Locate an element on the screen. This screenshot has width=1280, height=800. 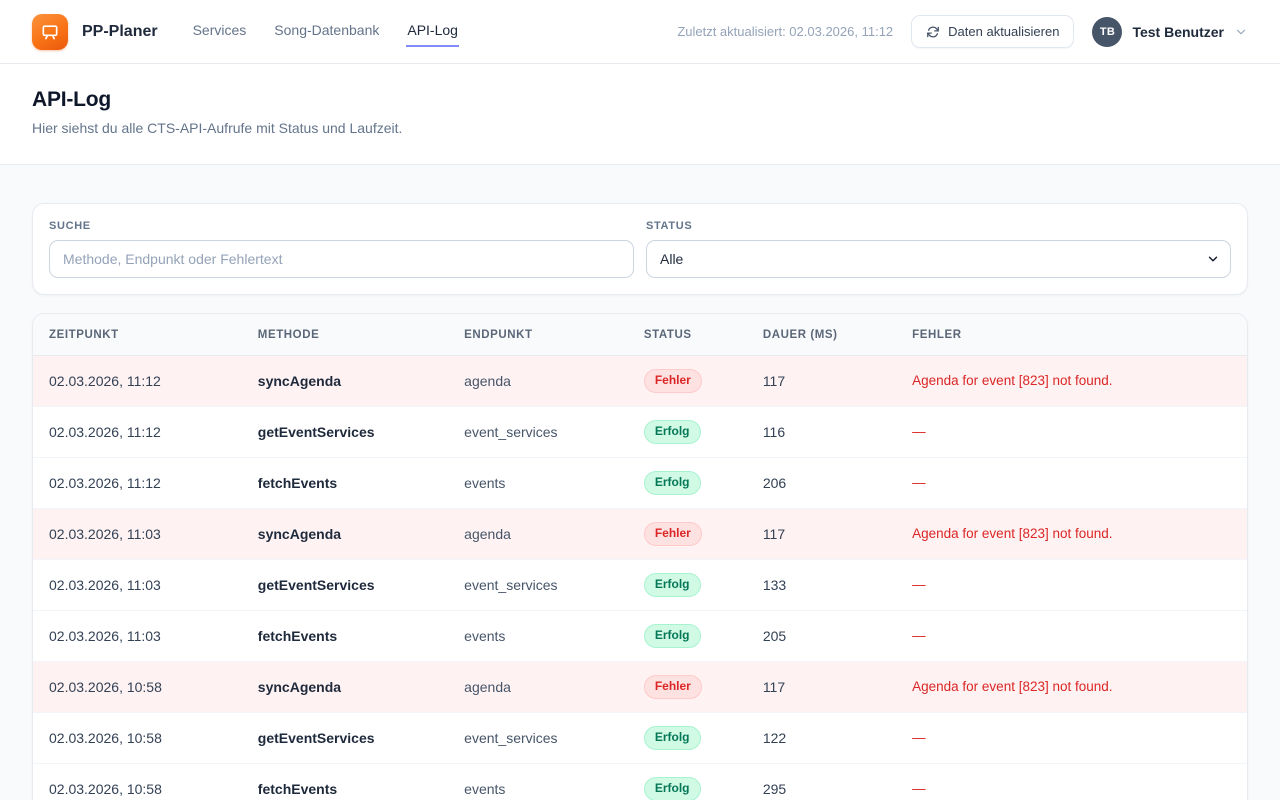
search-label: SUCHE is located at coordinates (70, 226).